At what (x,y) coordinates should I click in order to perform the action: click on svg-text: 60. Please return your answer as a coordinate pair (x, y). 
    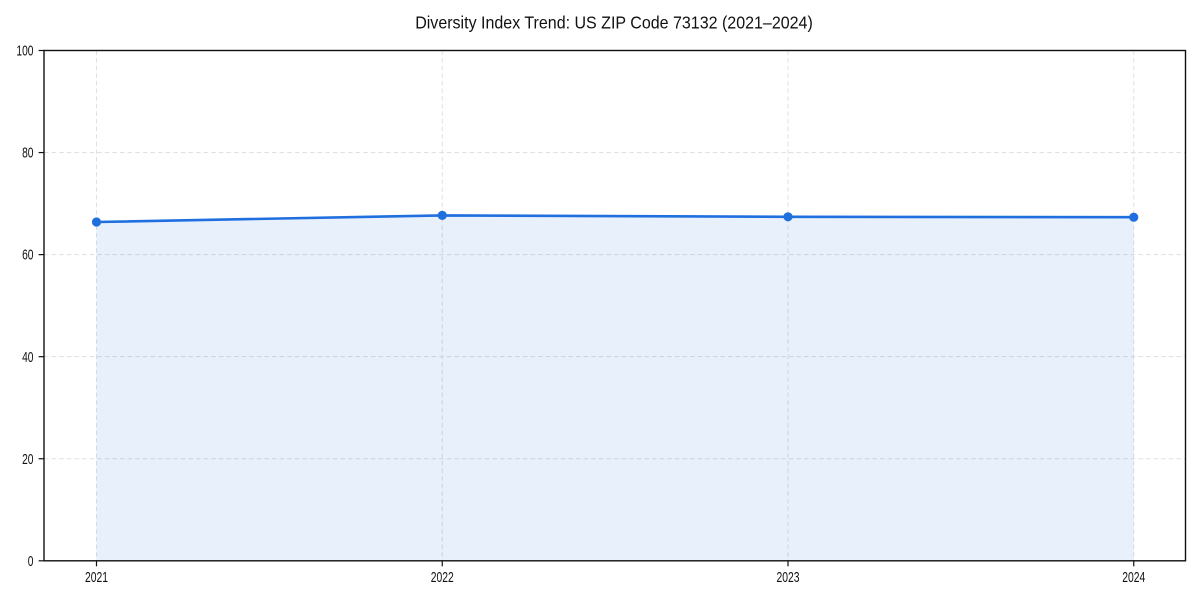
    Looking at the image, I should click on (27, 256).